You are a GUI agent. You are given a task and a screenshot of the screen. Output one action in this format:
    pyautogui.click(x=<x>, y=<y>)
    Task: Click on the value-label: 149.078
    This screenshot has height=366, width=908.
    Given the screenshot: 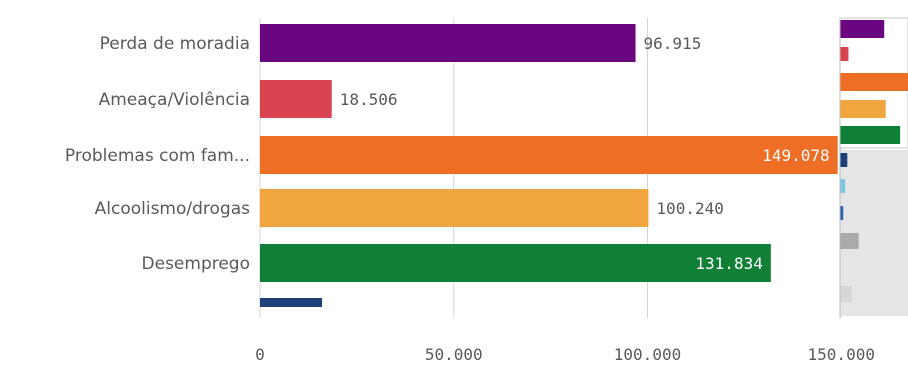 What is the action you would take?
    pyautogui.click(x=795, y=155)
    